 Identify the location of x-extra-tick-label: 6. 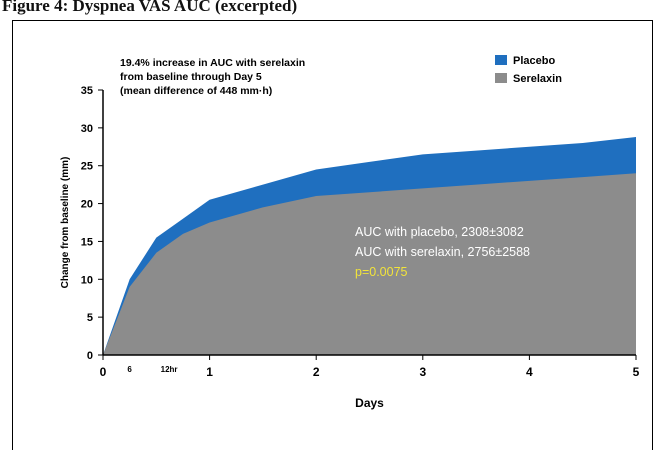
(129, 369).